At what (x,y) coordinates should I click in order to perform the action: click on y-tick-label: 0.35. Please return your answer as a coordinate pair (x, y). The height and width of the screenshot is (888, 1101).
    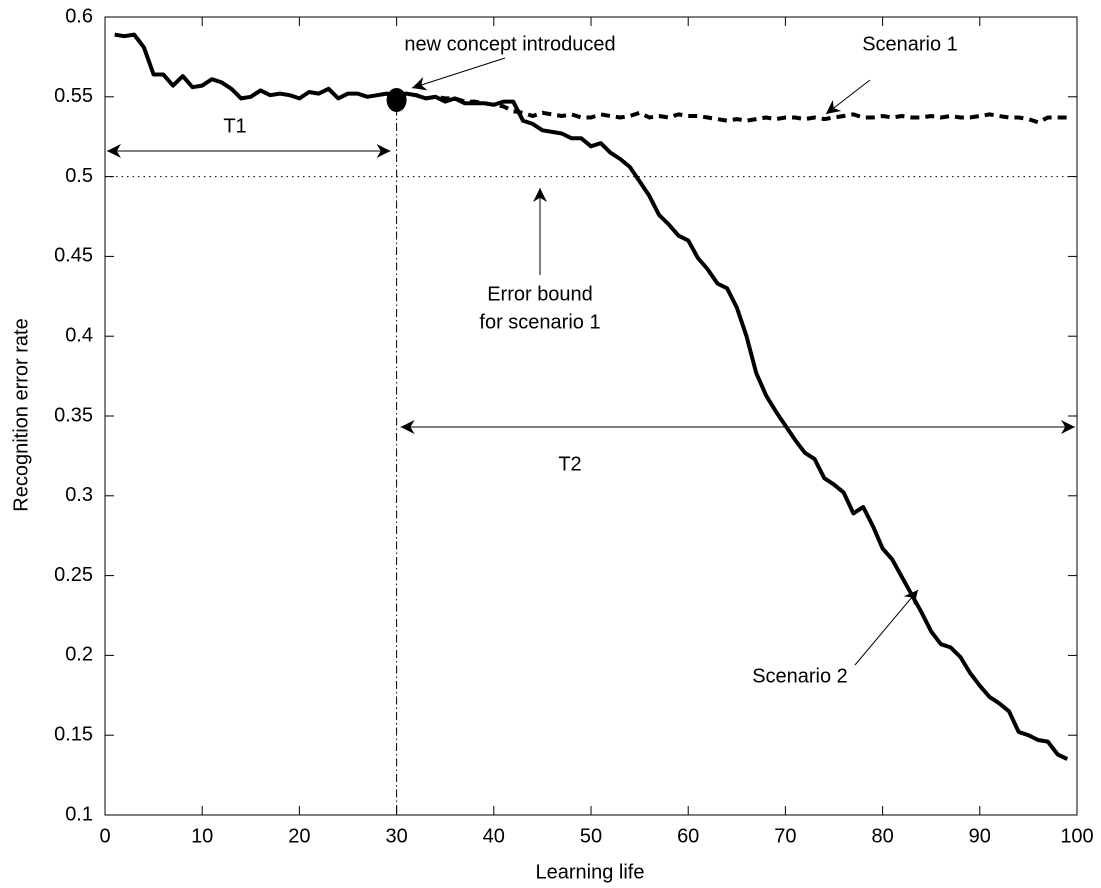
    Looking at the image, I should click on (73, 415).